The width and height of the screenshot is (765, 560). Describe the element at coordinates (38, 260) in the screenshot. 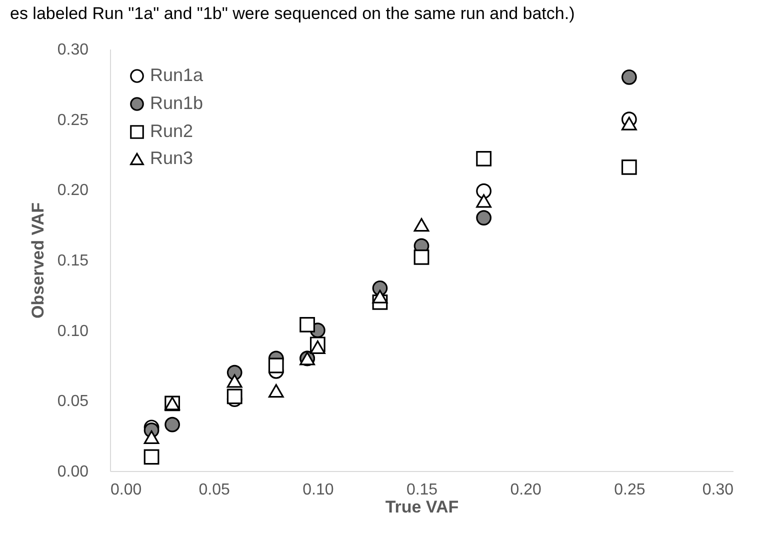

I see `y-axis-title: Observed VAF` at that location.